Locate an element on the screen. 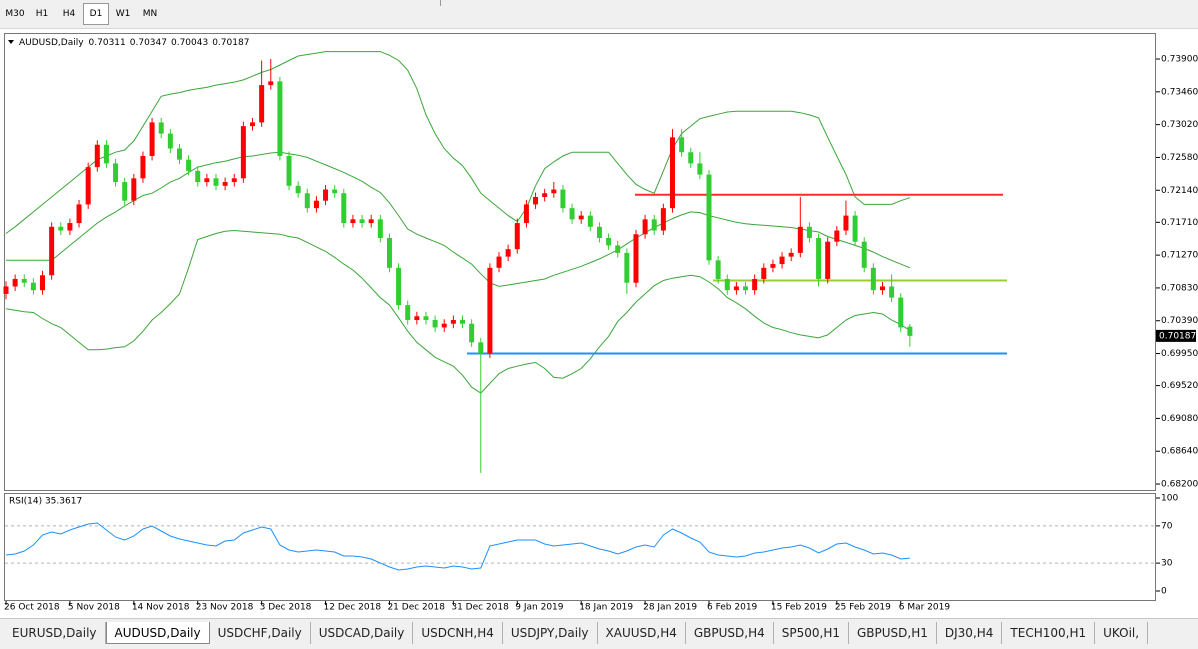 The image size is (1198, 649). x-tick-label: 25 Feb 2019 is located at coordinates (863, 608).